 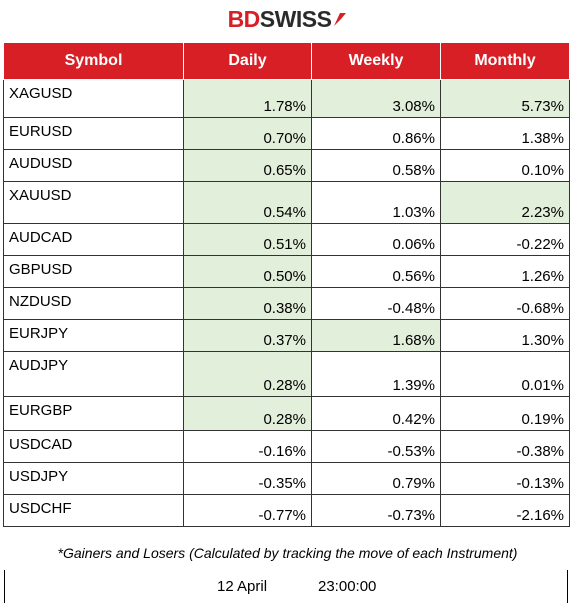 What do you see at coordinates (376, 478) in the screenshot?
I see `weekly-cell: 0.79%` at bounding box center [376, 478].